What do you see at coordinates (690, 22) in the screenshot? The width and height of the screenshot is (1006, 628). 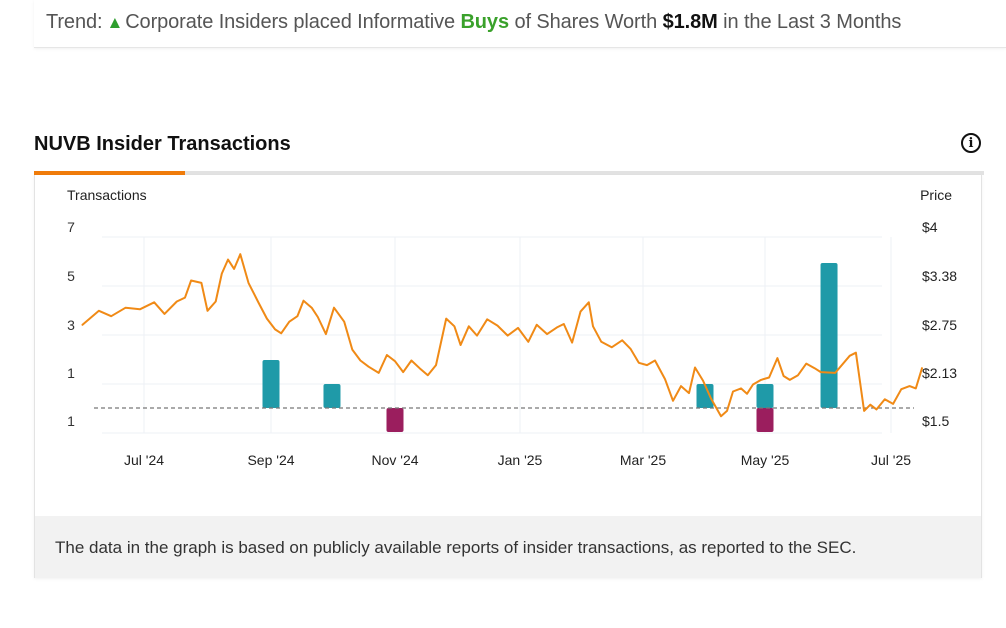 I see `trend-amount: $1.8M` at bounding box center [690, 22].